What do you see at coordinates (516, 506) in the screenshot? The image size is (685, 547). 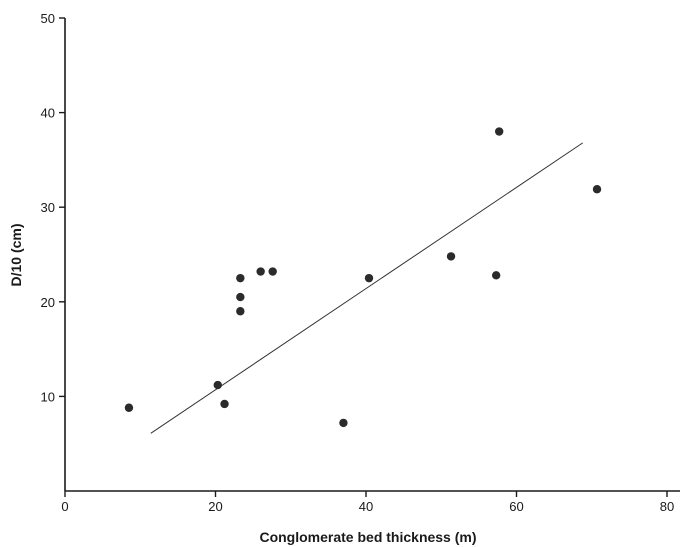 I see `x-tick-label: 60` at bounding box center [516, 506].